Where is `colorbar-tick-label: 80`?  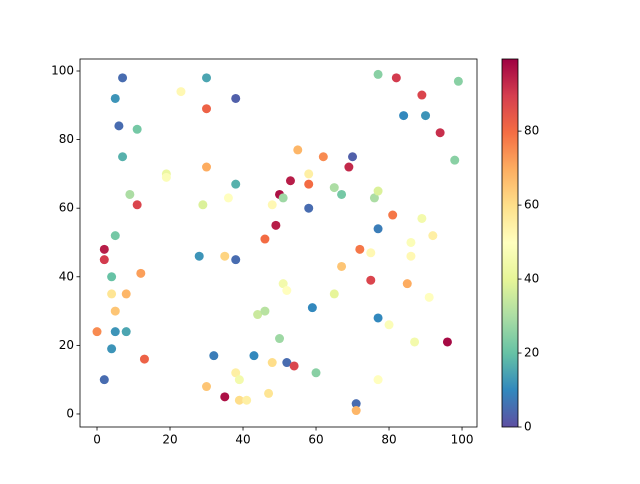 colorbar-tick-label: 80 is located at coordinates (531, 131).